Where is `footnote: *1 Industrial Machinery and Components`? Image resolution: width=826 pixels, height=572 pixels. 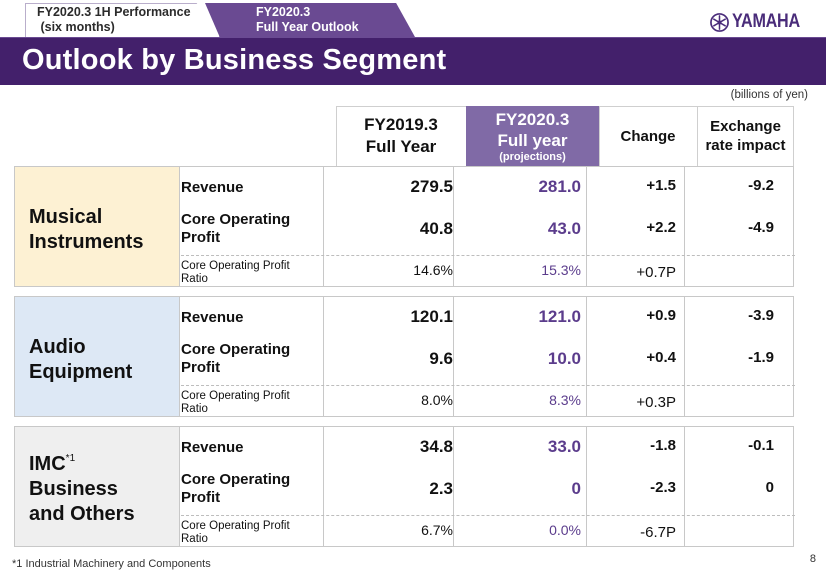 footnote: *1 Industrial Machinery and Components is located at coordinates (111, 564).